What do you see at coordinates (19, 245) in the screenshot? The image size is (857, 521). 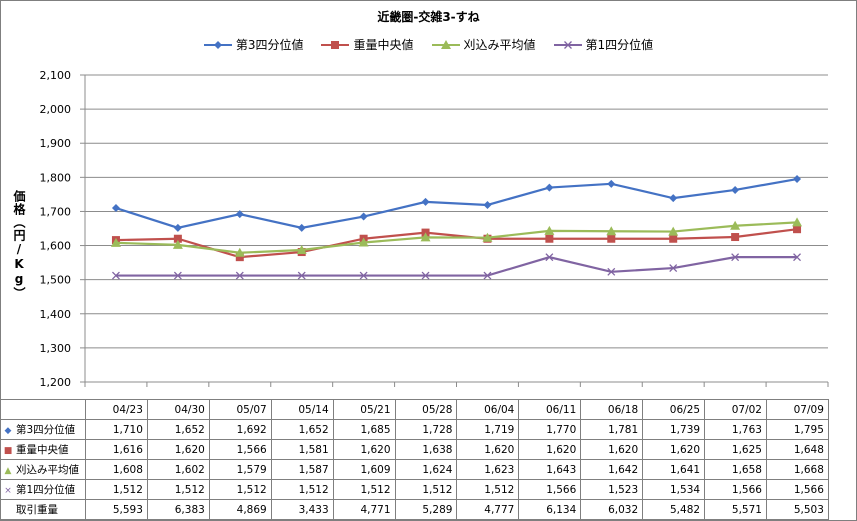 I see `y-axis-label: 価格（円/Kg）` at bounding box center [19, 245].